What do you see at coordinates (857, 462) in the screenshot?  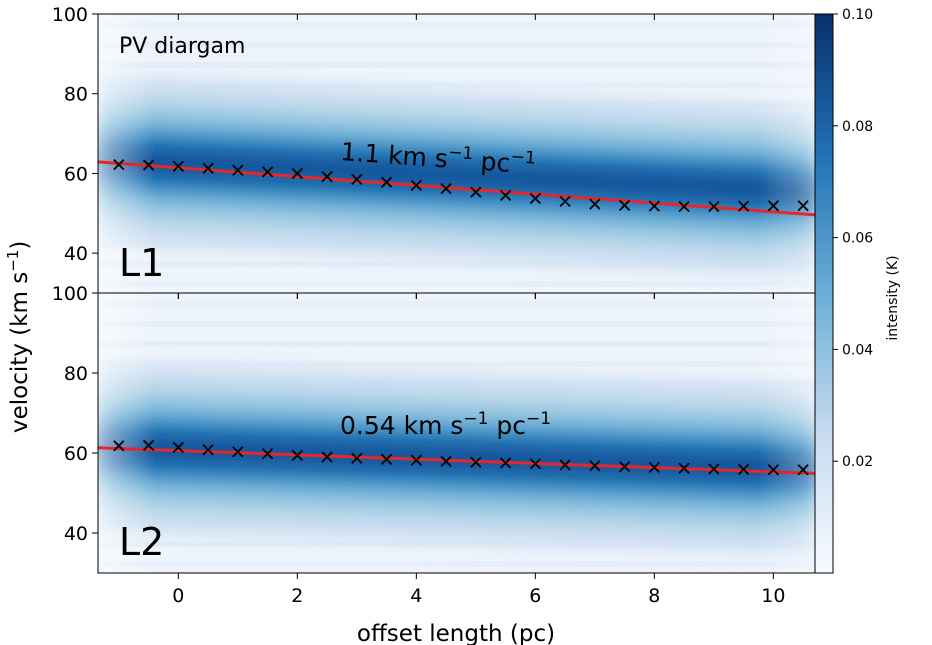 I see `colorbar-tick-label: 0.02` at bounding box center [857, 462].